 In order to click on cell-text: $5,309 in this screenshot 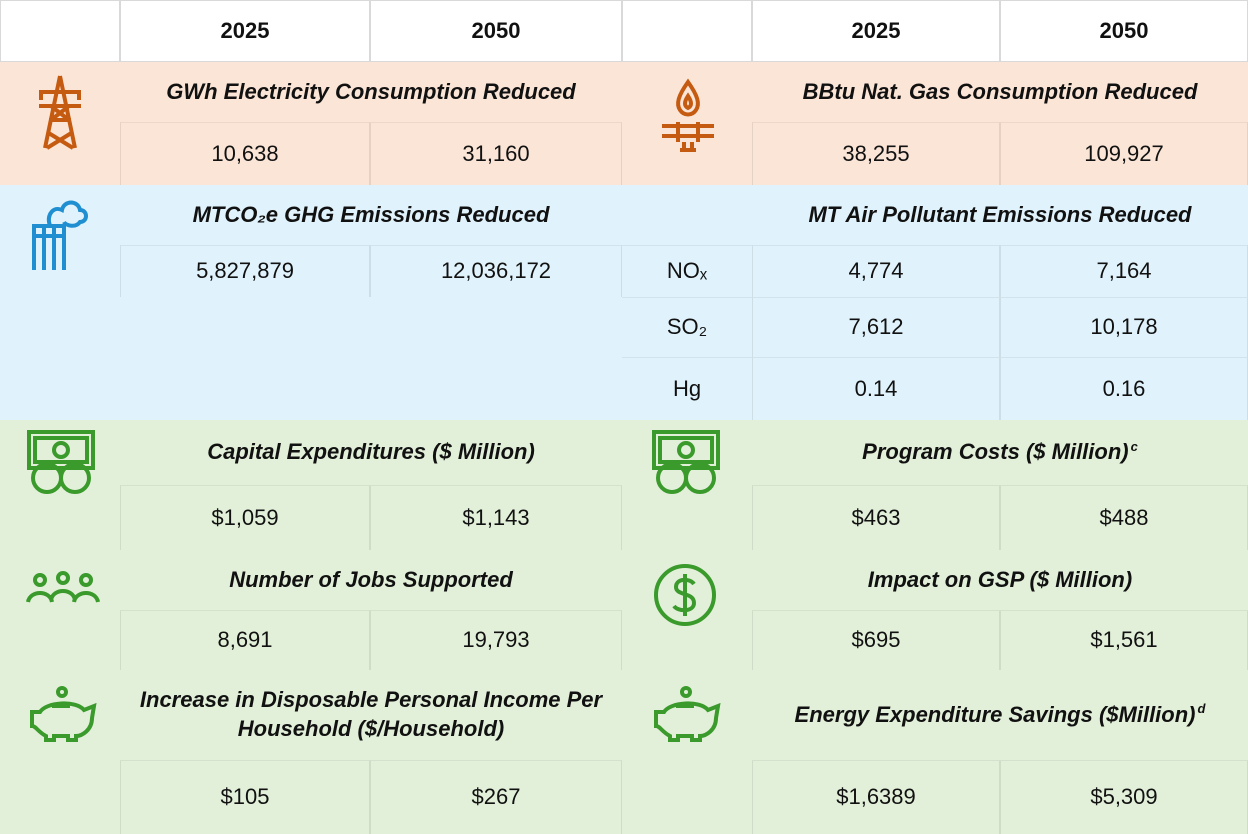, I will do `click(1124, 797)`.